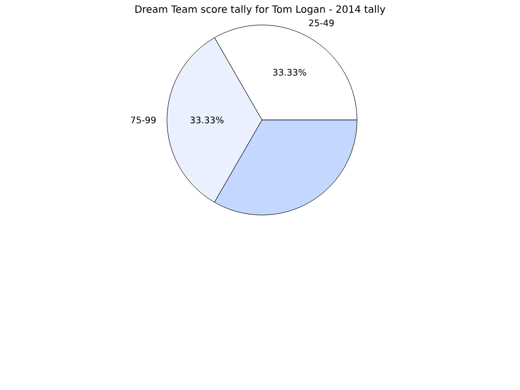 This screenshot has width=520, height=390. What do you see at coordinates (260, 10) in the screenshot?
I see `chart-title: Dream Team score tally for Tom Logan - 2014 tally` at bounding box center [260, 10].